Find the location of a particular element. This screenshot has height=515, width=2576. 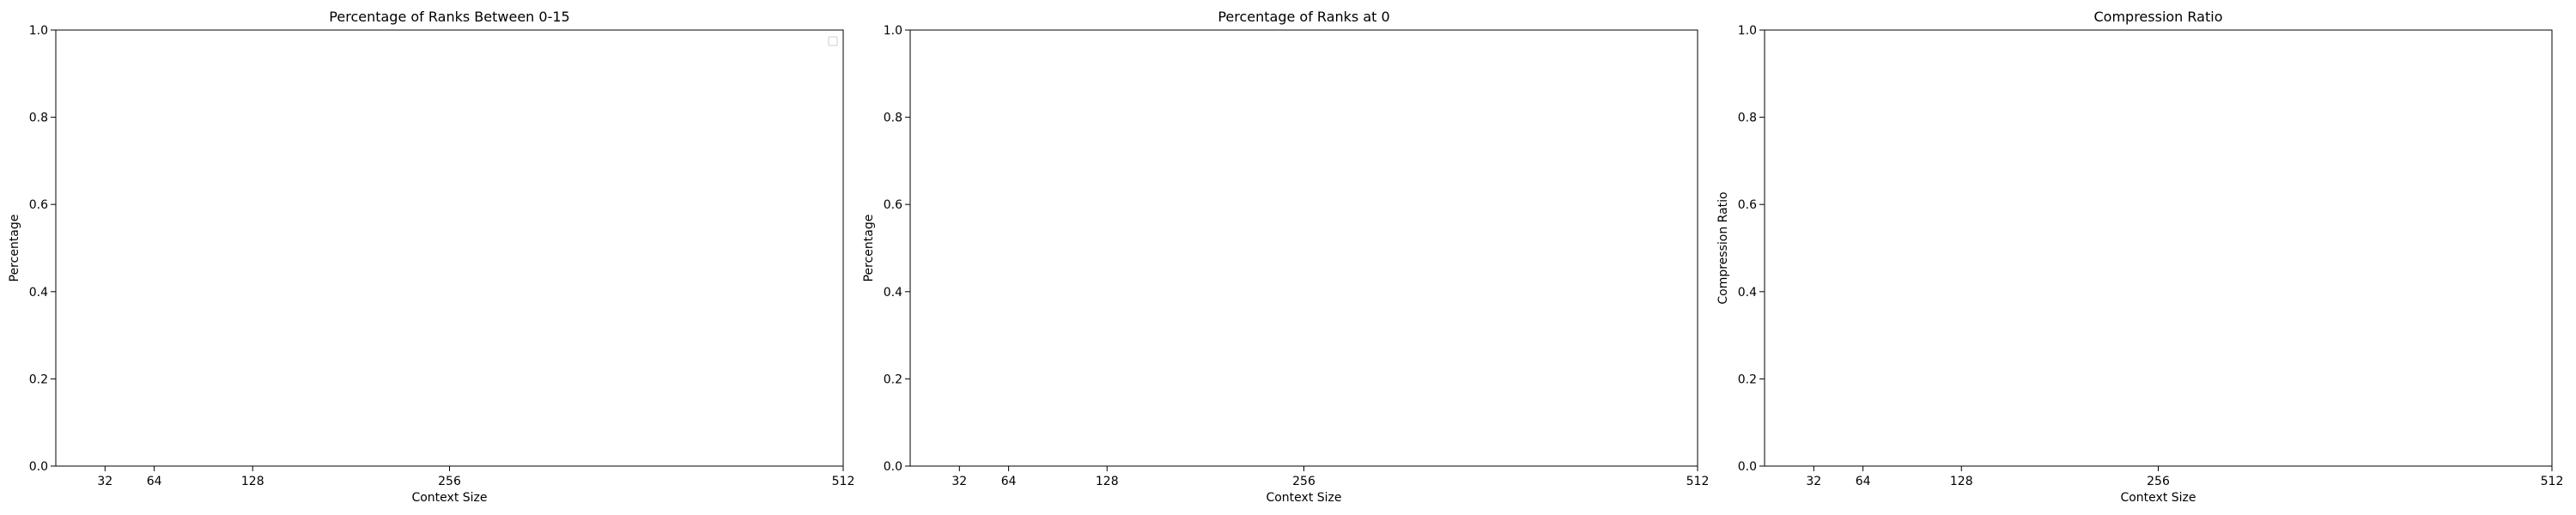

chart-title: Percentage of Ranks Between 0-15 is located at coordinates (449, 17).